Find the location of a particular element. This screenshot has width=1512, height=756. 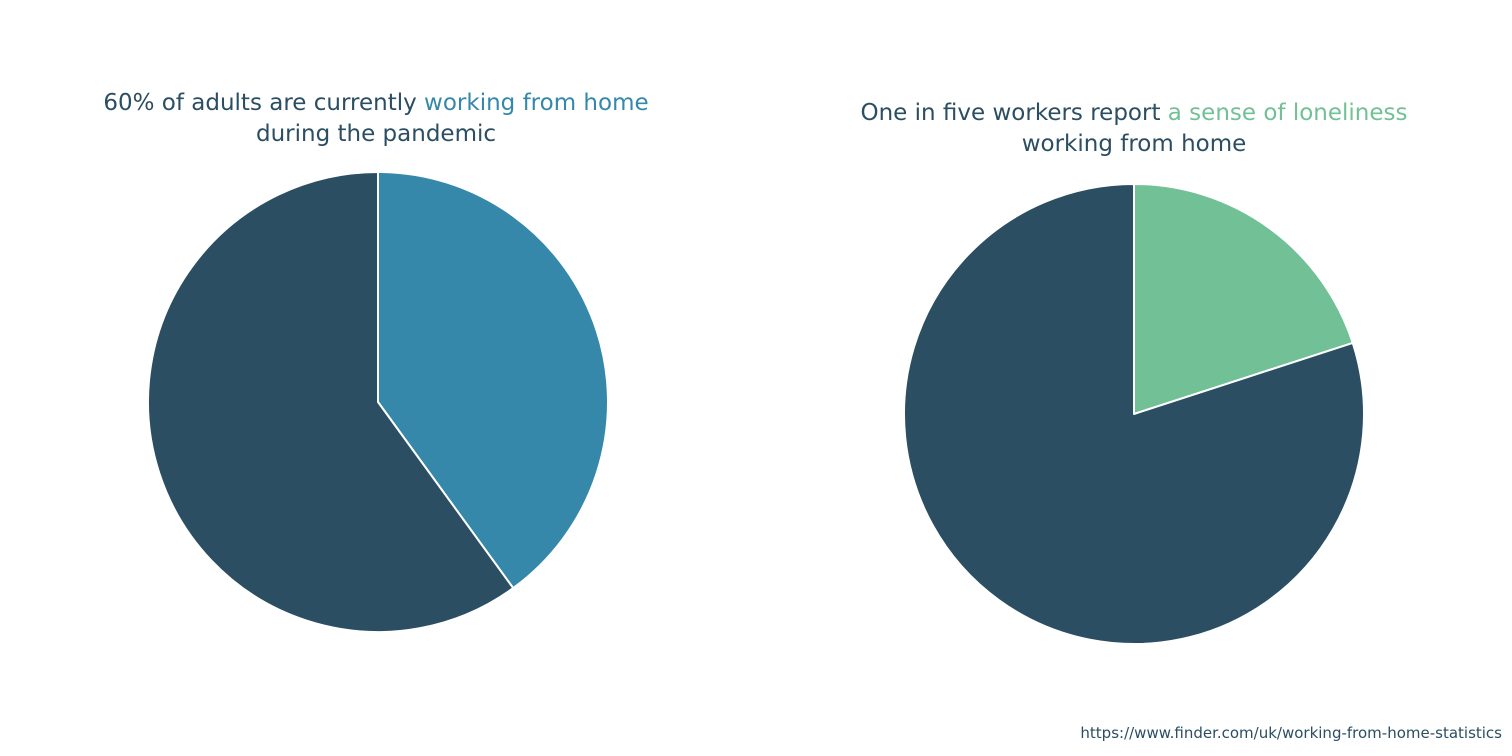

title-left-lead: 60% of adults are currently is located at coordinates (264, 103).